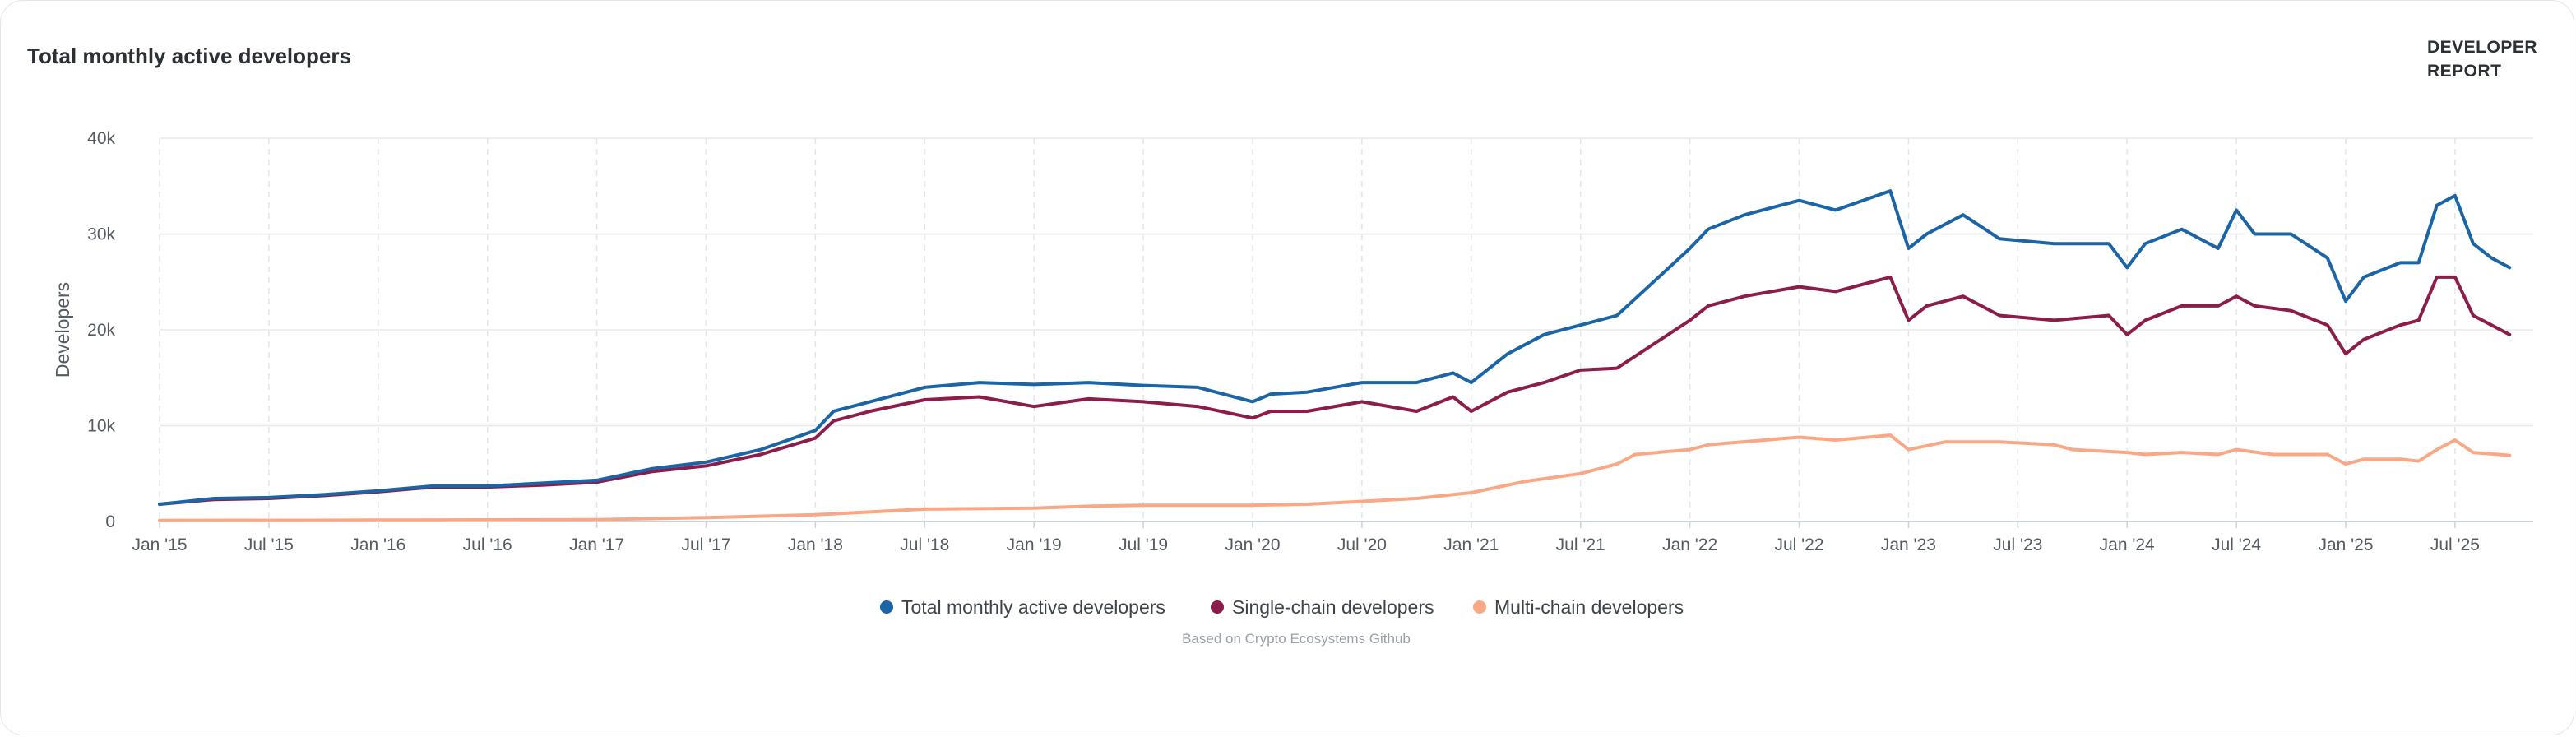 This screenshot has width=2576, height=737. Describe the element at coordinates (110, 522) in the screenshot. I see `y-tick-label: 0` at that location.